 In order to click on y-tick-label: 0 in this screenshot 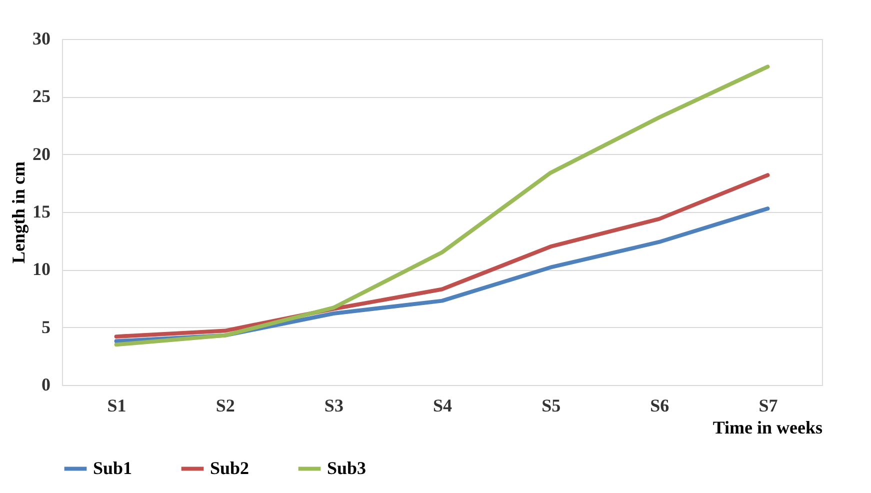, I will do `click(46, 384)`.